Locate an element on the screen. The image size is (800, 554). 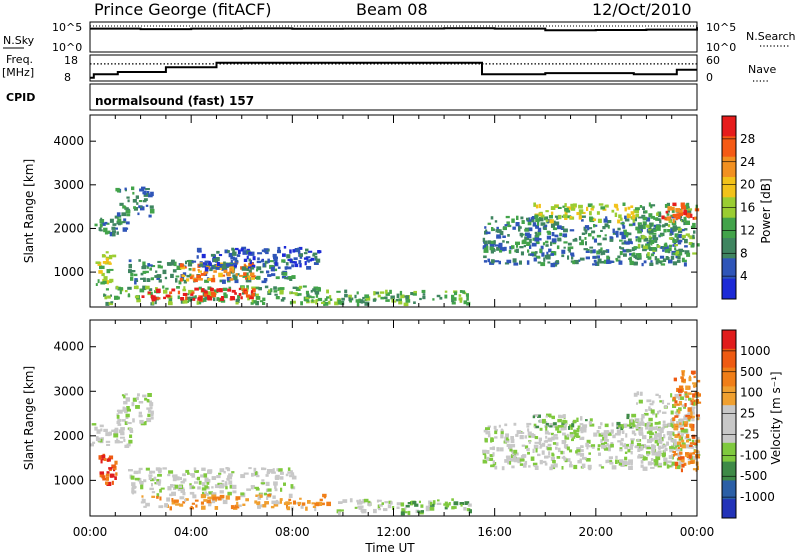
ytick-label: 3000 is located at coordinates (68, 391).